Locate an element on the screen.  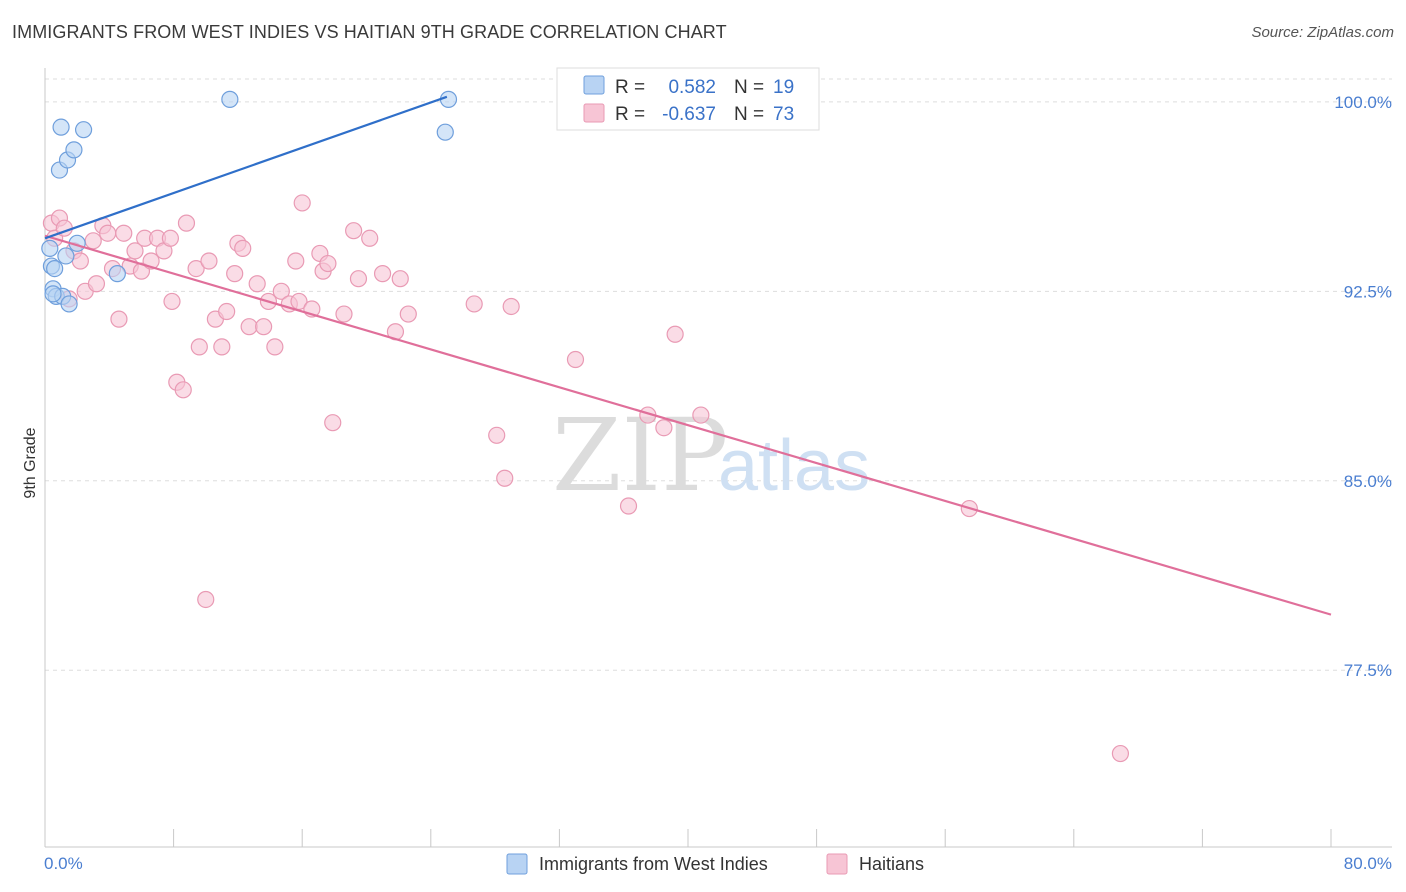
y-axis-title: 9th Grade is located at coordinates (30, 462).